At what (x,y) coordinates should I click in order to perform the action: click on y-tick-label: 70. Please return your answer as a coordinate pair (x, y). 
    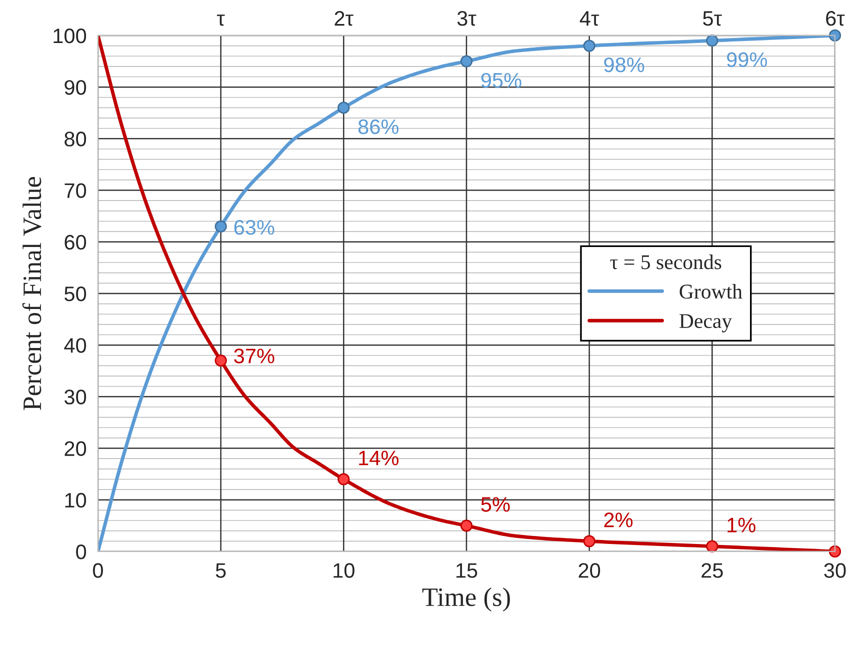
    Looking at the image, I should click on (75, 190).